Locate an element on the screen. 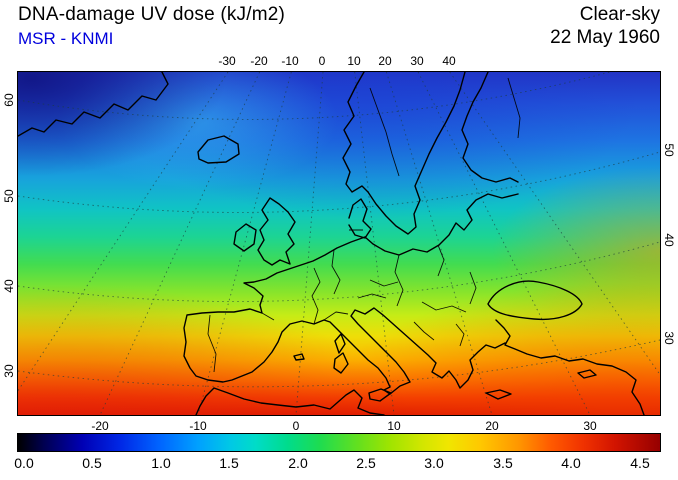 The width and height of the screenshot is (678, 480). top-axis-tick: -10 is located at coordinates (290, 61).